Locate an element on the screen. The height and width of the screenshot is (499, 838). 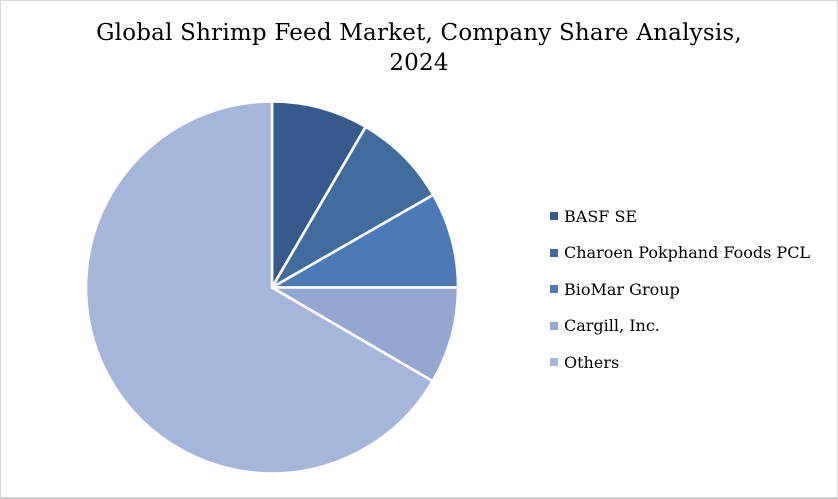
pie-slice-basf-se is located at coordinates (319, 196).